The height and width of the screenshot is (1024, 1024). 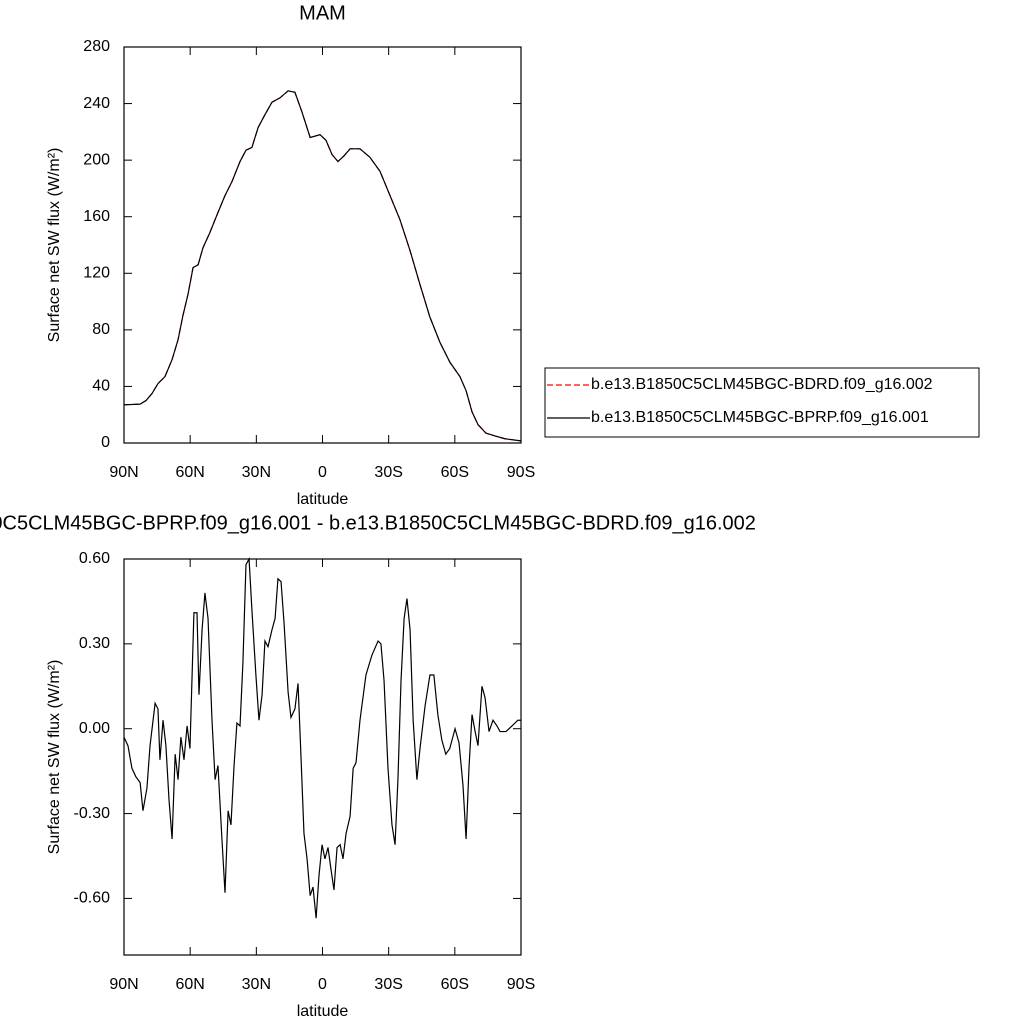 What do you see at coordinates (94, 728) in the screenshot?
I see `y-tick-label: 0.00` at bounding box center [94, 728].